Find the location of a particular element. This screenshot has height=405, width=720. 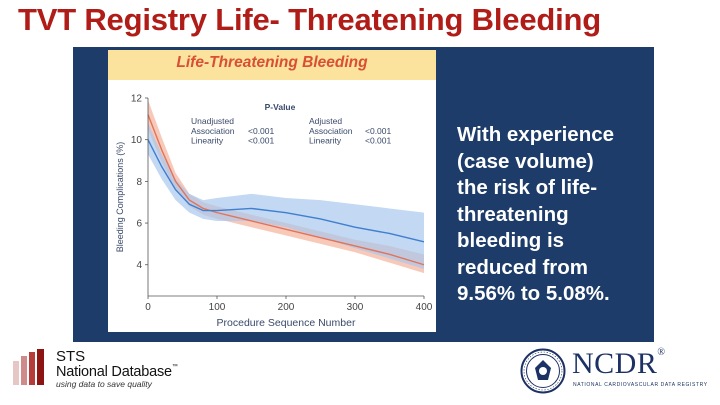

pvalue-group-name: Adjusted is located at coordinates (325, 121).